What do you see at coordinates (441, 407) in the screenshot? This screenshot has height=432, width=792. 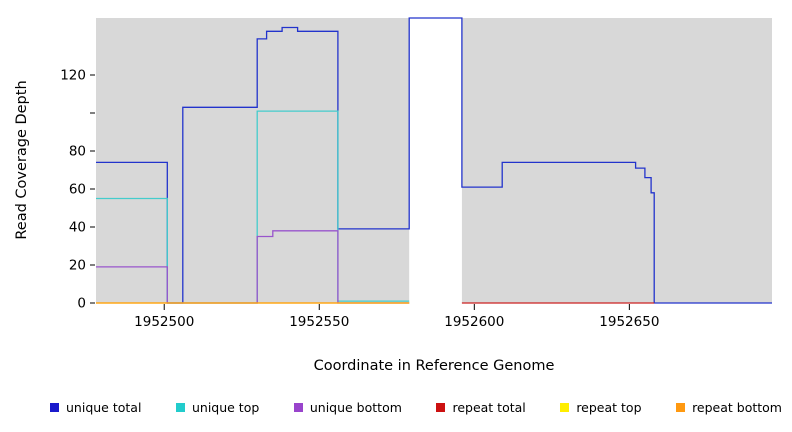 I see `legend-swatch-repeat-total` at bounding box center [441, 407].